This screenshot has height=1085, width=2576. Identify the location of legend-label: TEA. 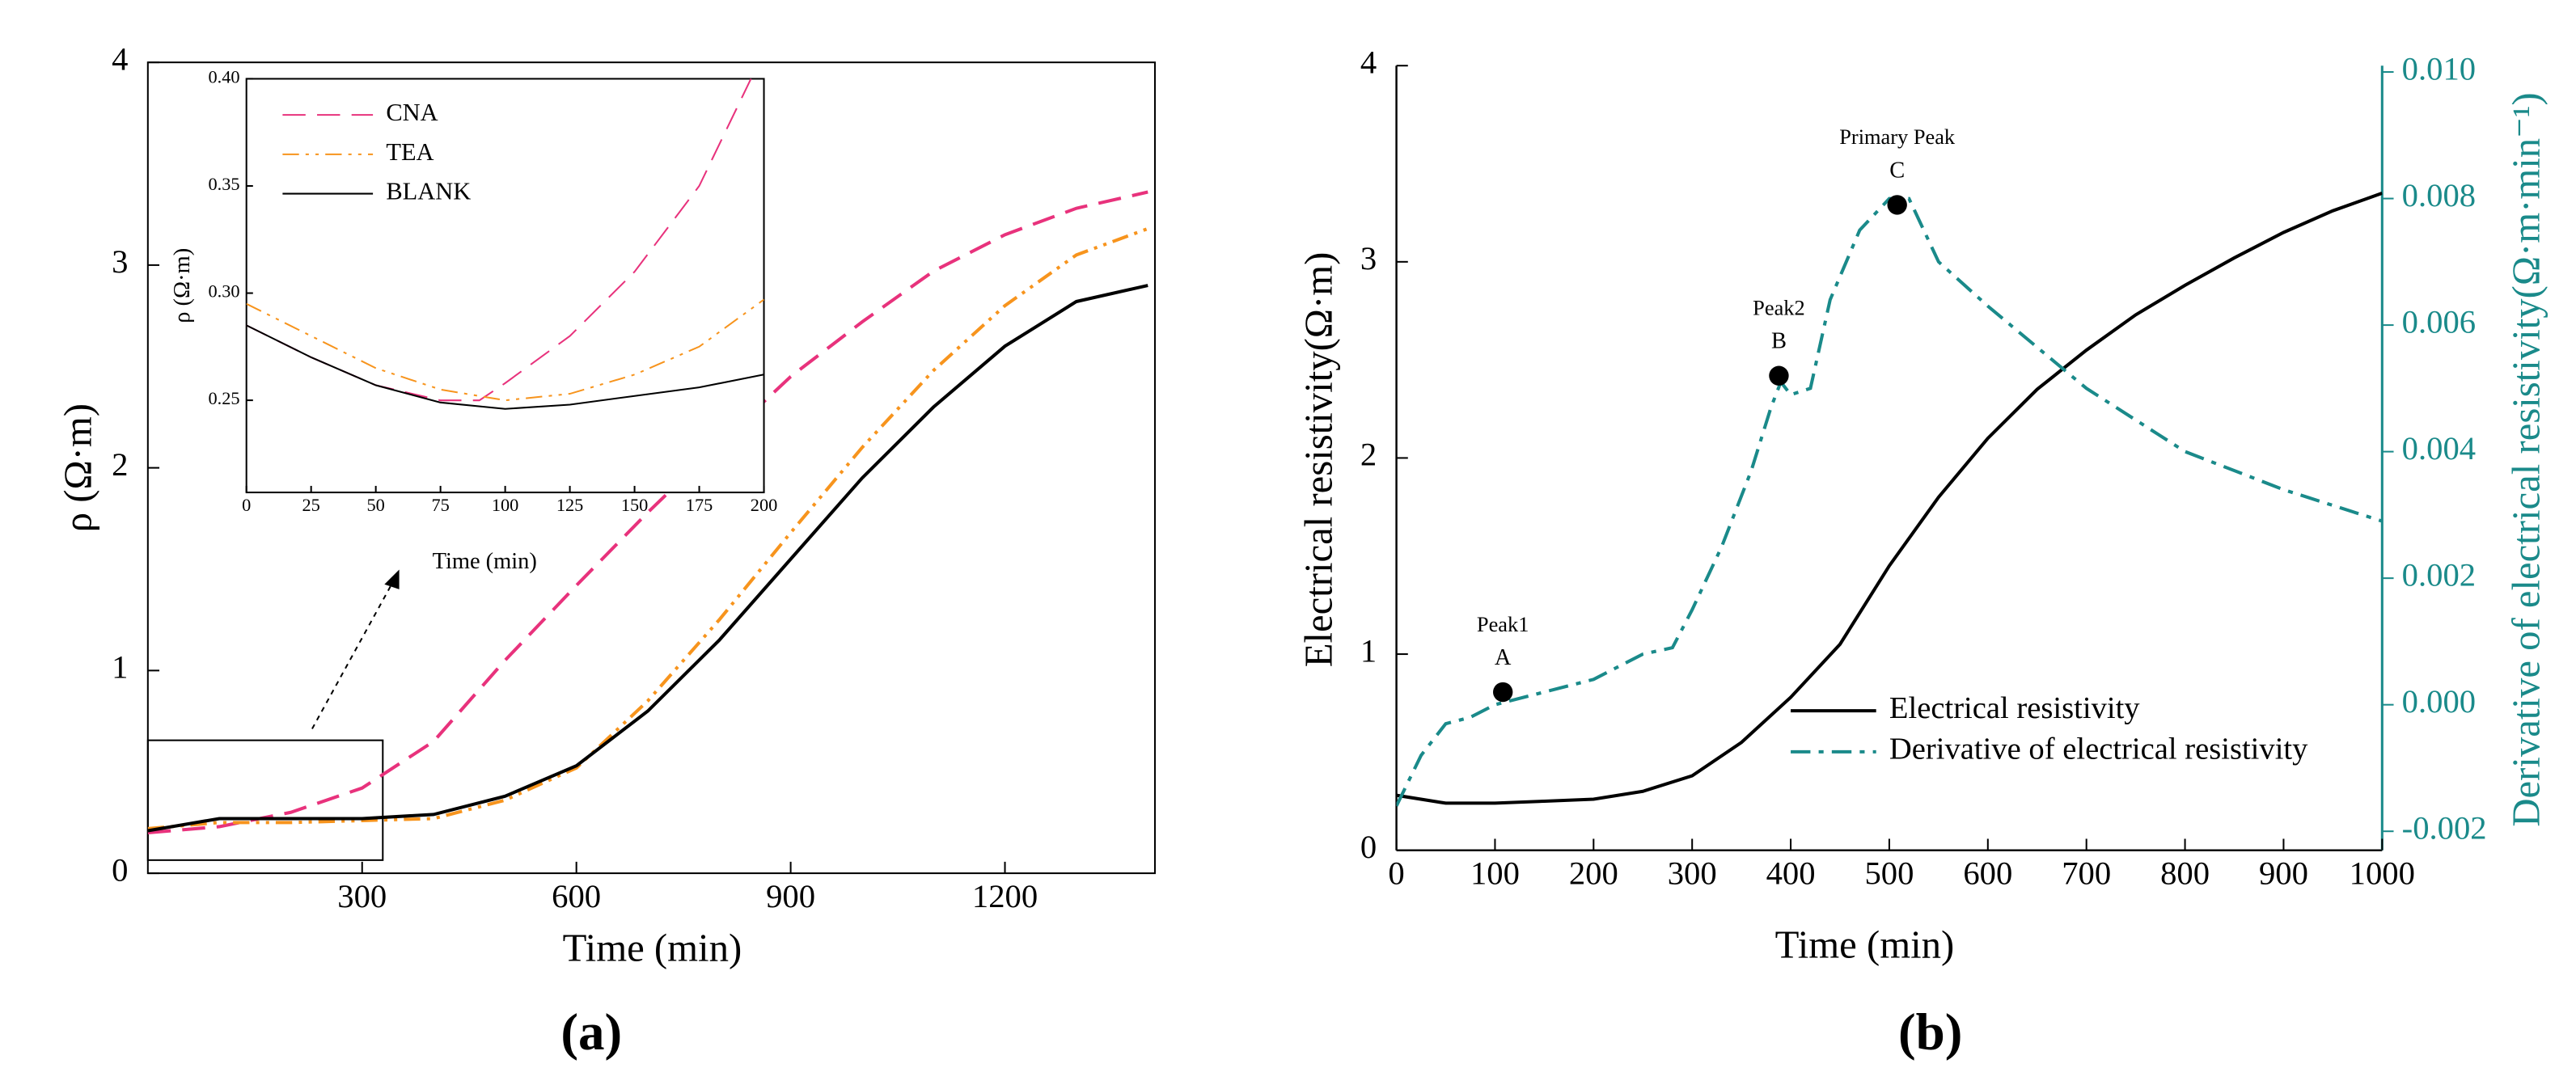
(410, 152).